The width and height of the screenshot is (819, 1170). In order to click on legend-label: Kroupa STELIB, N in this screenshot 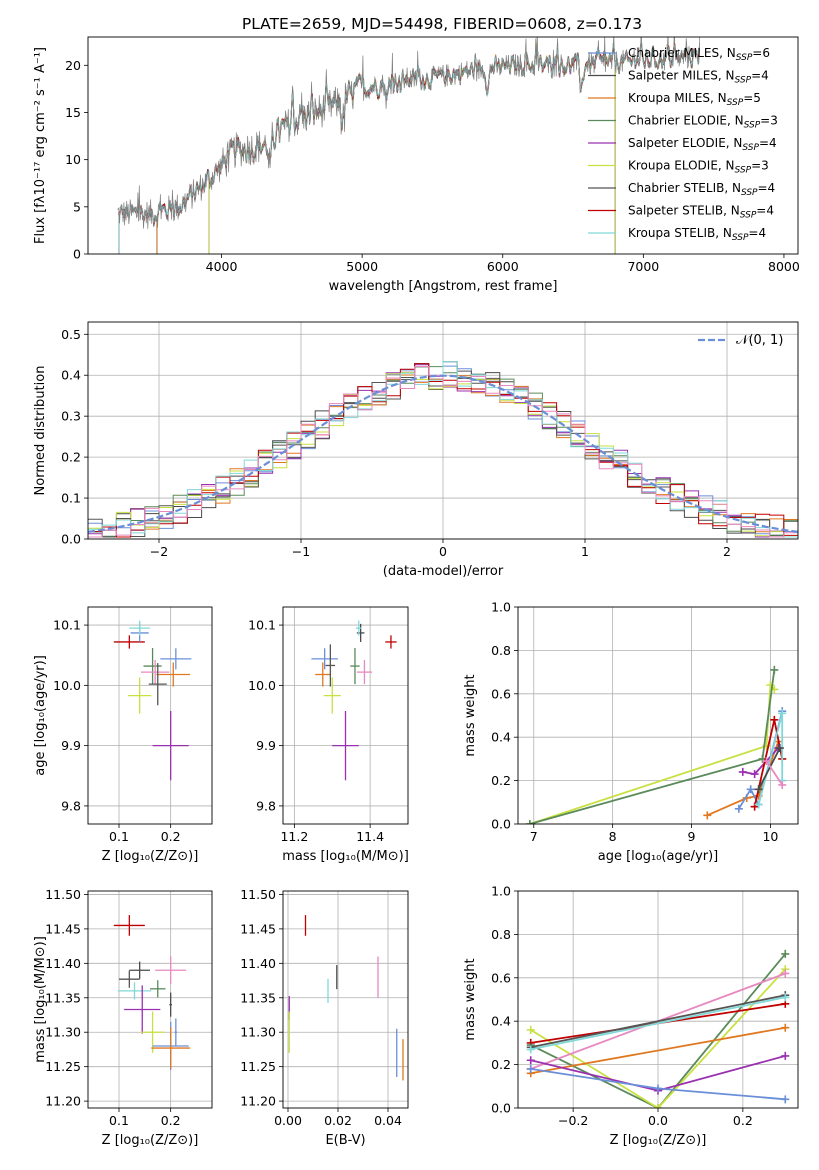, I will do `click(680, 233)`.